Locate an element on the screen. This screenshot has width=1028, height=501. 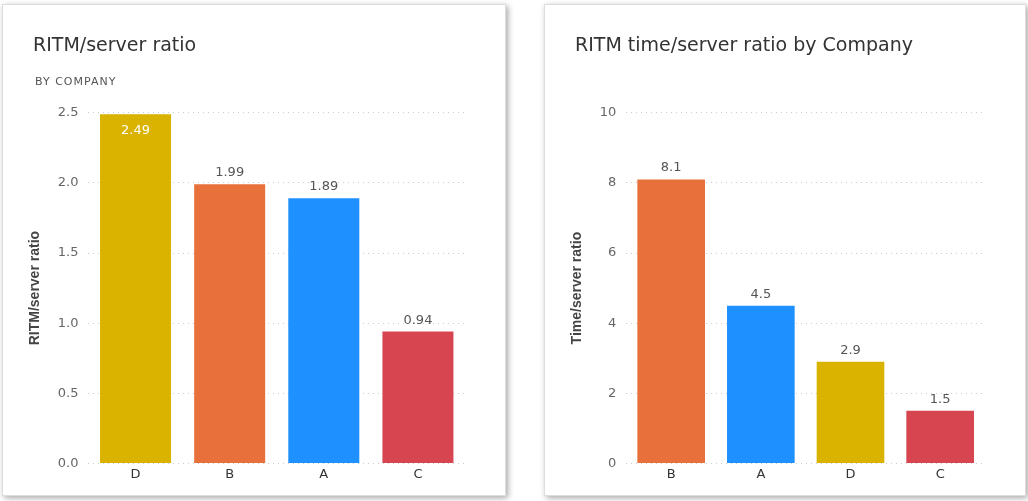
chart-title: RITM/server ratio is located at coordinates (115, 44).